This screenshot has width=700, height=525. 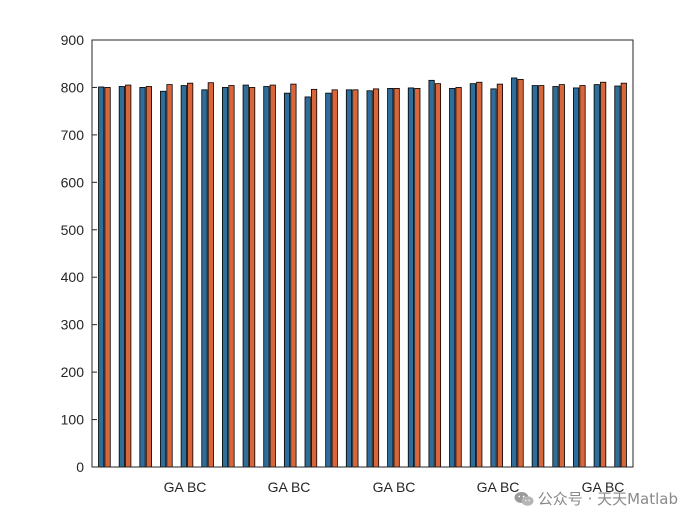 I want to click on y-tick-label: 900, so click(x=73, y=40).